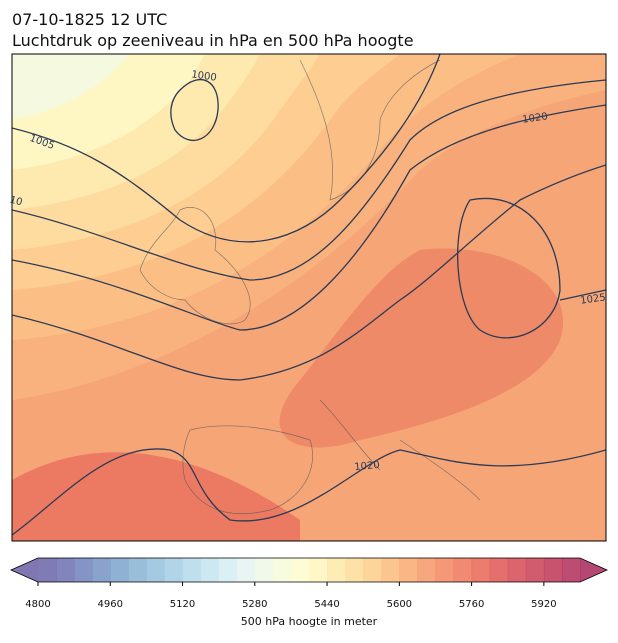 The height and width of the screenshot is (643, 618). What do you see at coordinates (471, 604) in the screenshot?
I see `colorbar-tick-label: 5760` at bounding box center [471, 604].